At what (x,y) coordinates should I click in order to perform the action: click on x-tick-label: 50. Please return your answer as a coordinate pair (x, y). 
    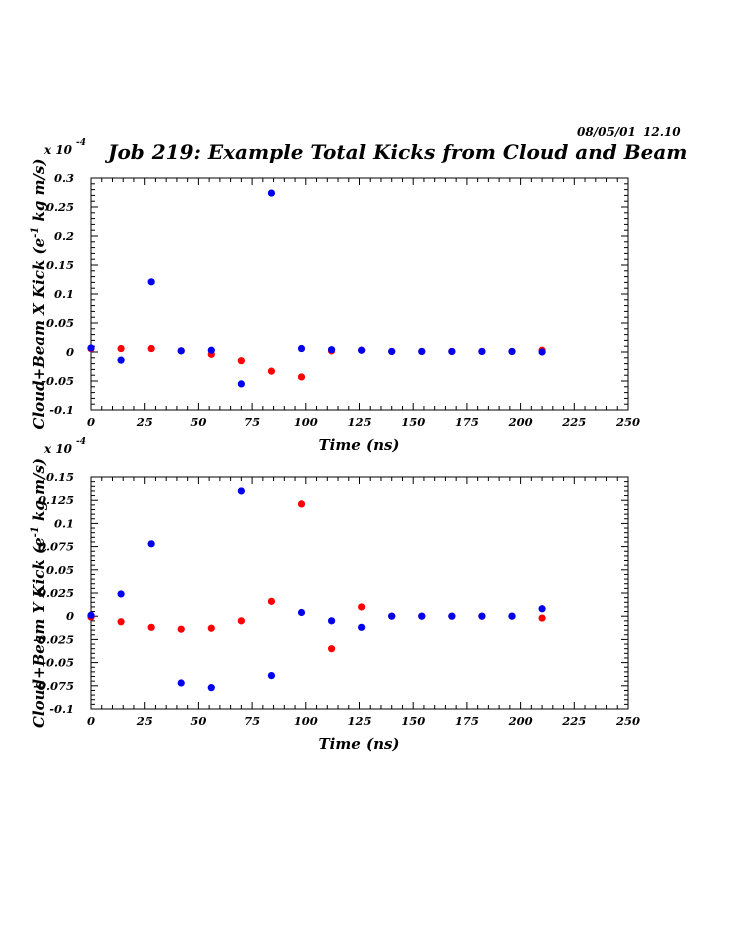
    Looking at the image, I should click on (198, 422).